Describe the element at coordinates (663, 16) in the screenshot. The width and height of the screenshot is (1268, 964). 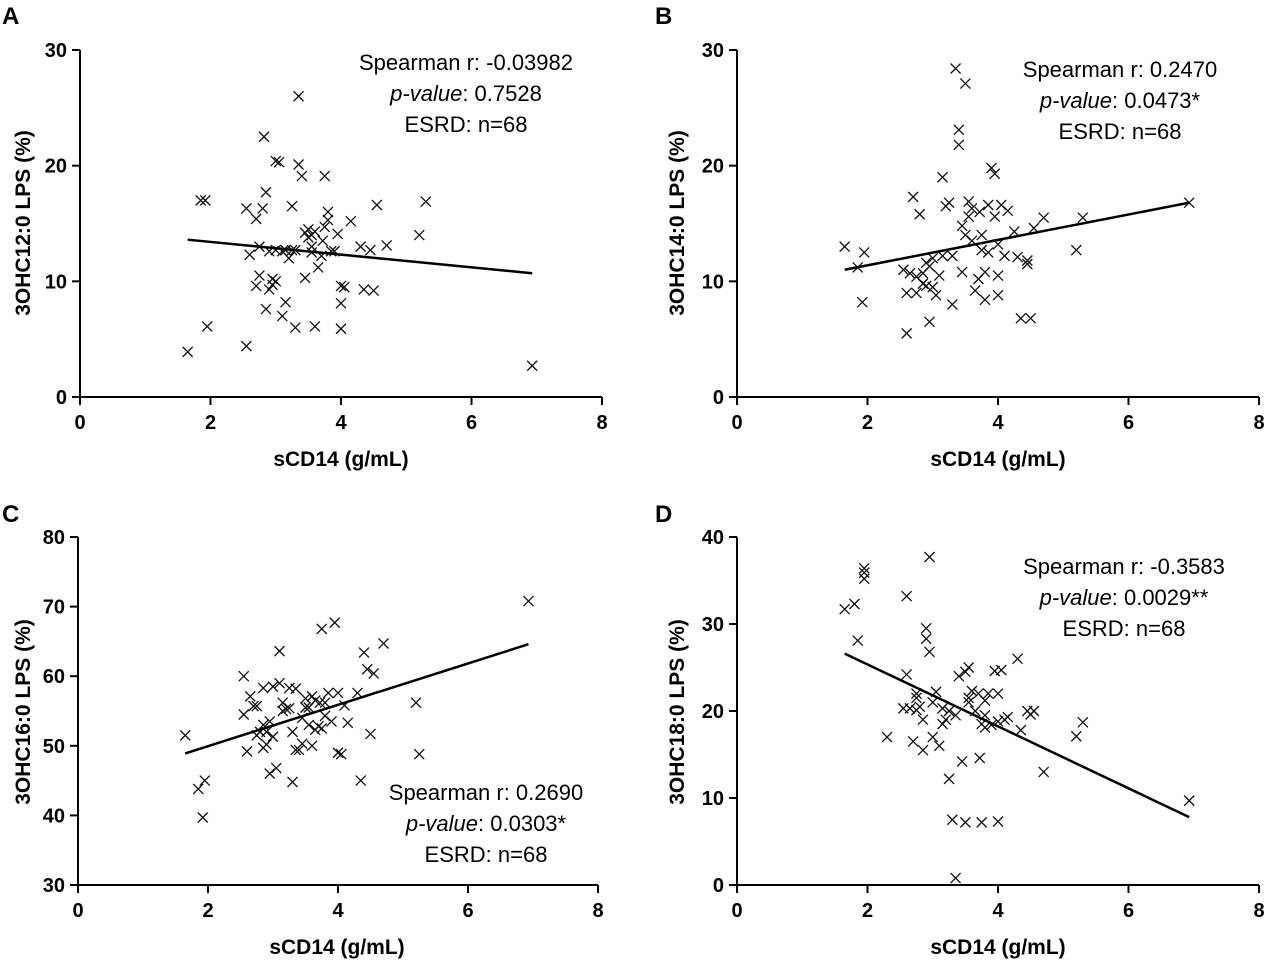
I see `panel-label-b: B` at that location.